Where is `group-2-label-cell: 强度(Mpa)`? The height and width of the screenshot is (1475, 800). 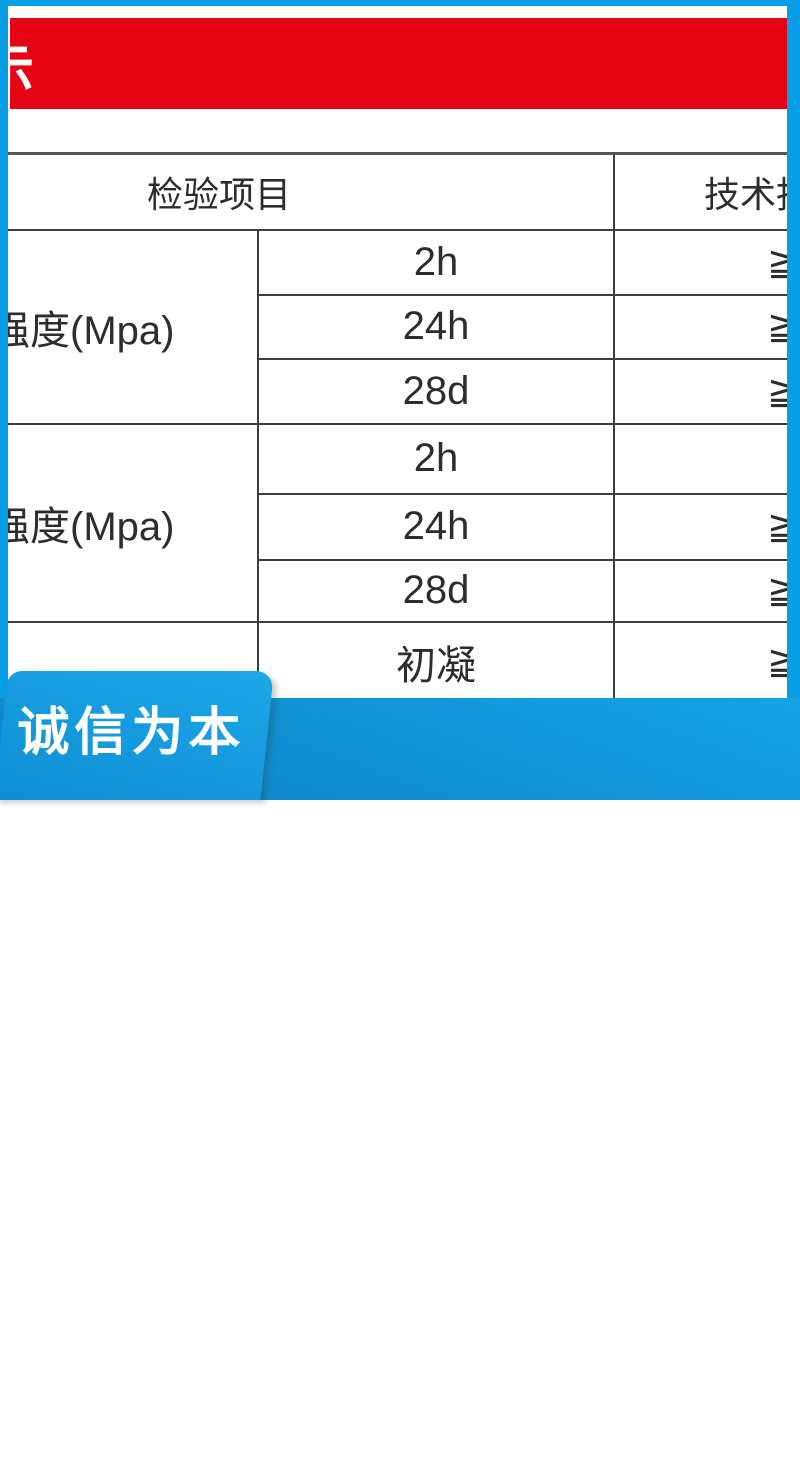 group-2-label-cell: 强度(Mpa) is located at coordinates (129, 522).